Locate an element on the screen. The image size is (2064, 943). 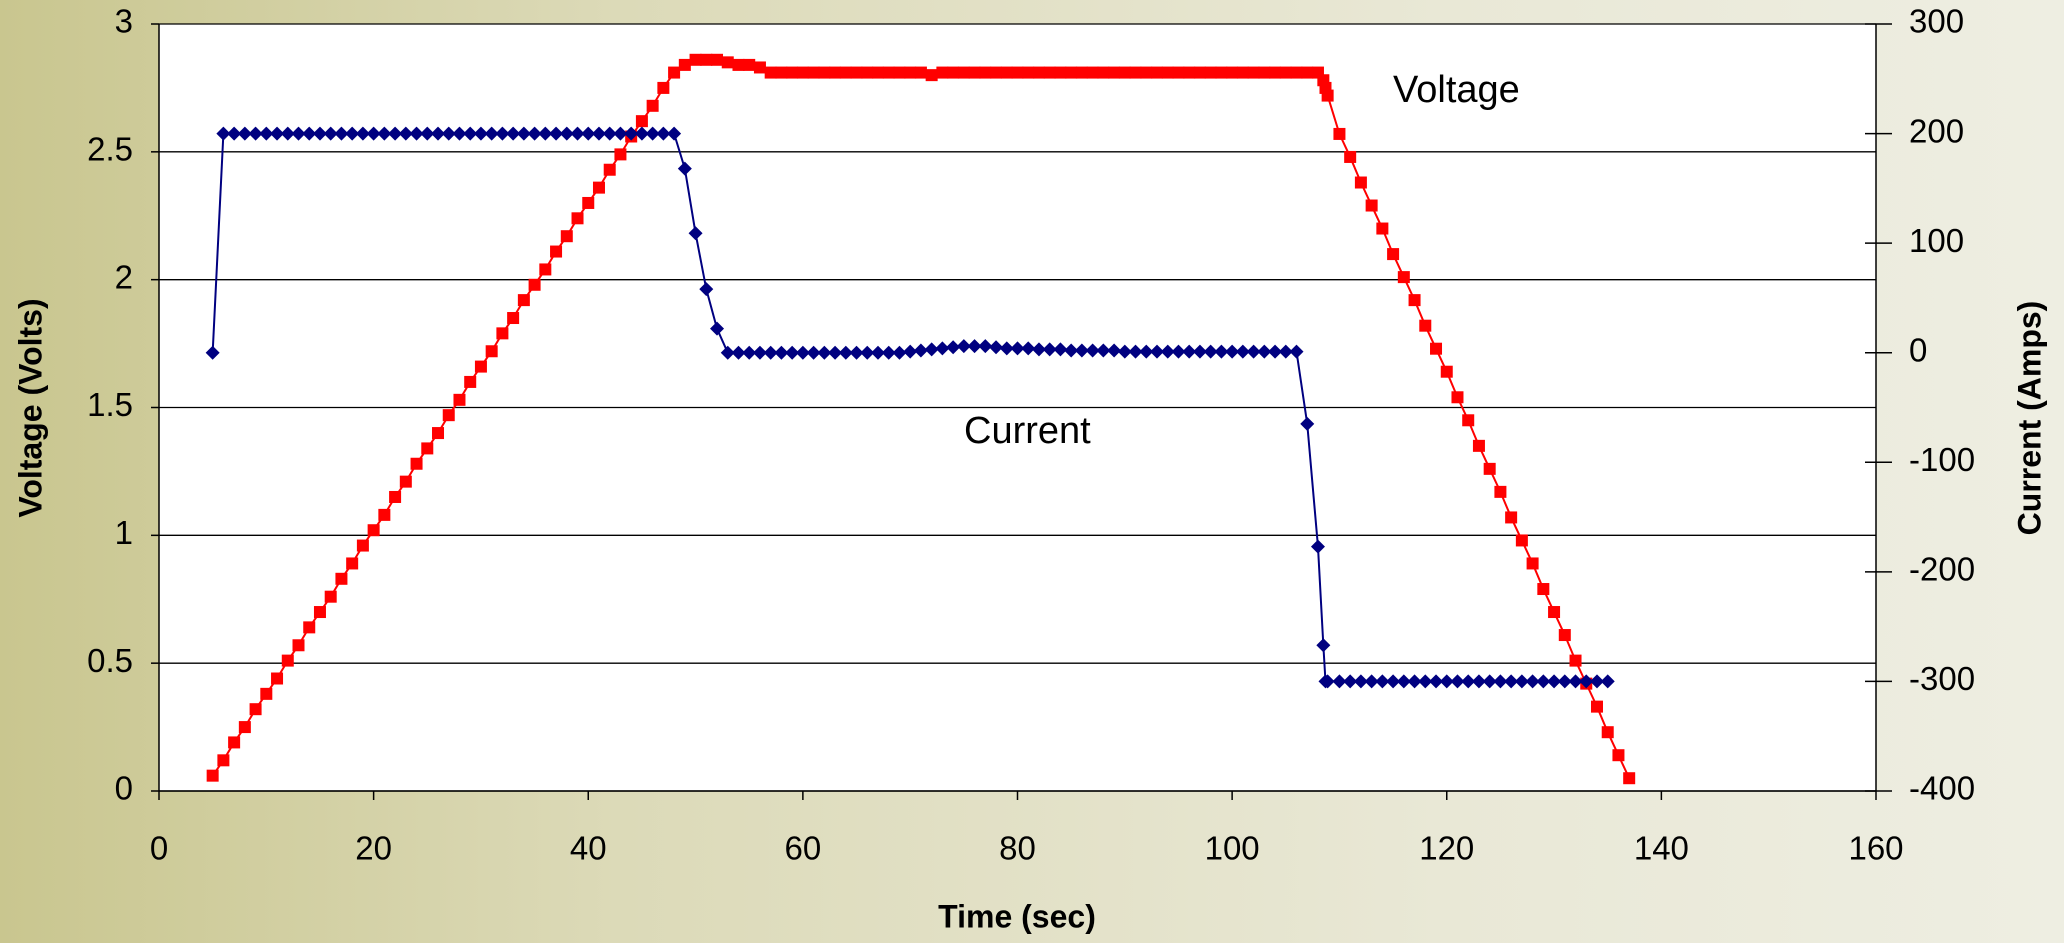
y-tick-label: 0 is located at coordinates (124, 788).